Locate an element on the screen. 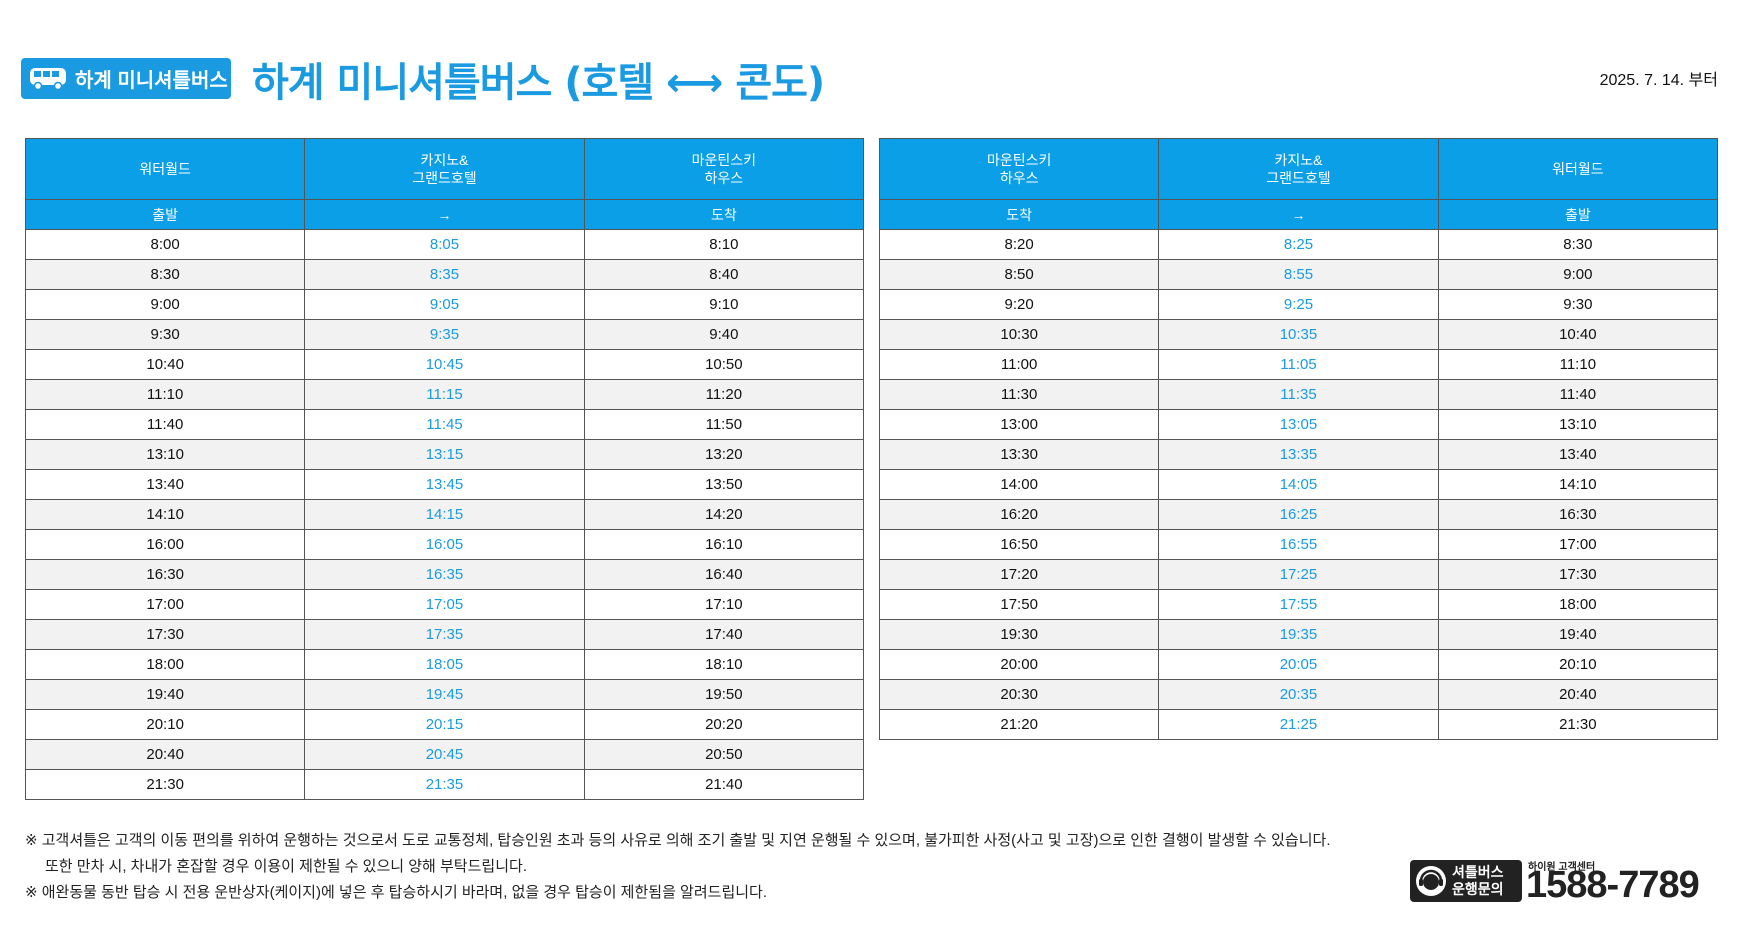  time-cell-casino: 17:55 is located at coordinates (1298, 604).